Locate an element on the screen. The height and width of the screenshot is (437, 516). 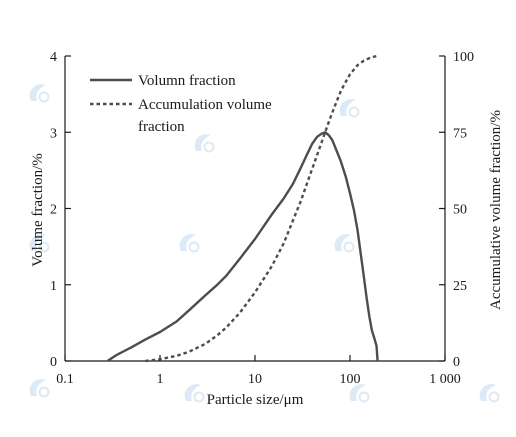
right-y-tick-label: 0 is located at coordinates (456, 362).